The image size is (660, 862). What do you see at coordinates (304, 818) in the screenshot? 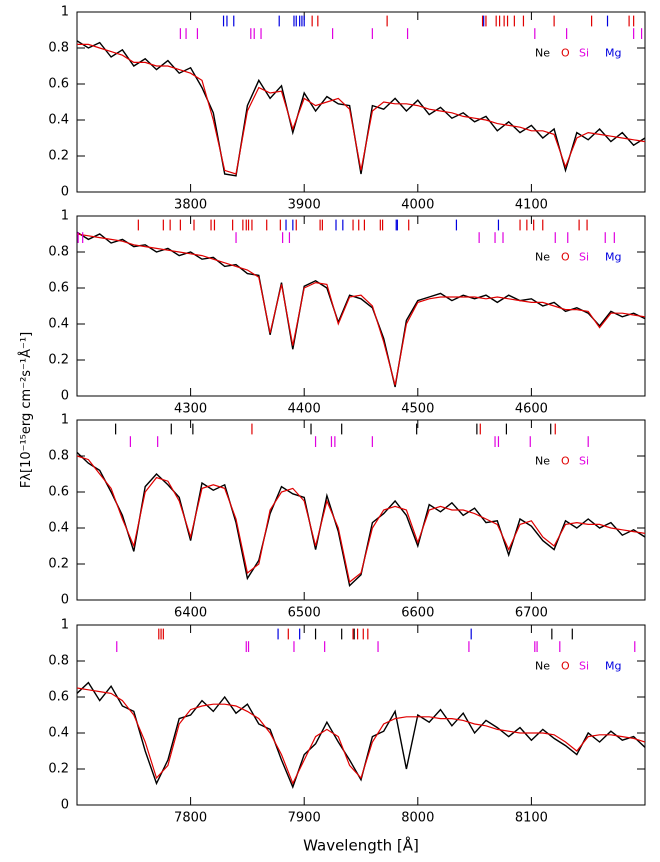
I see `x-tick-label: 7900` at bounding box center [304, 818].